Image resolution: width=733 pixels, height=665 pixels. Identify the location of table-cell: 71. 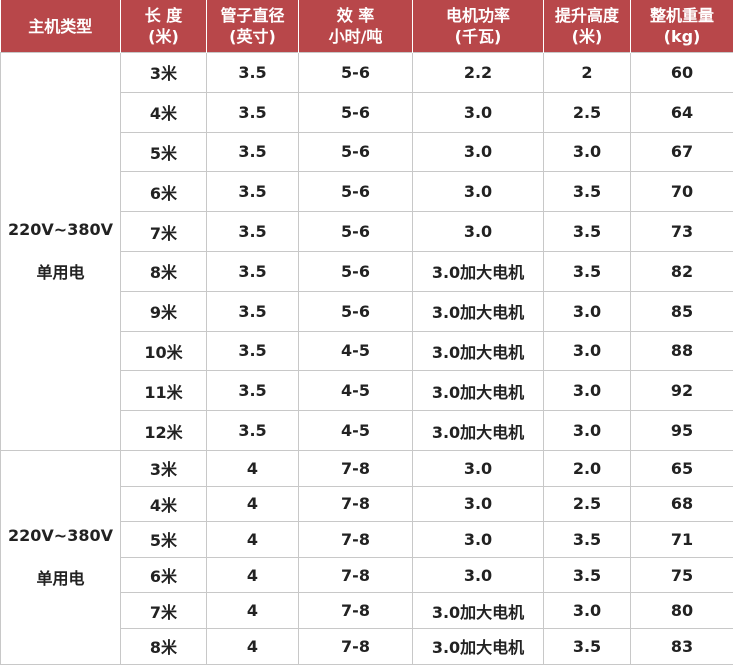
(681, 539).